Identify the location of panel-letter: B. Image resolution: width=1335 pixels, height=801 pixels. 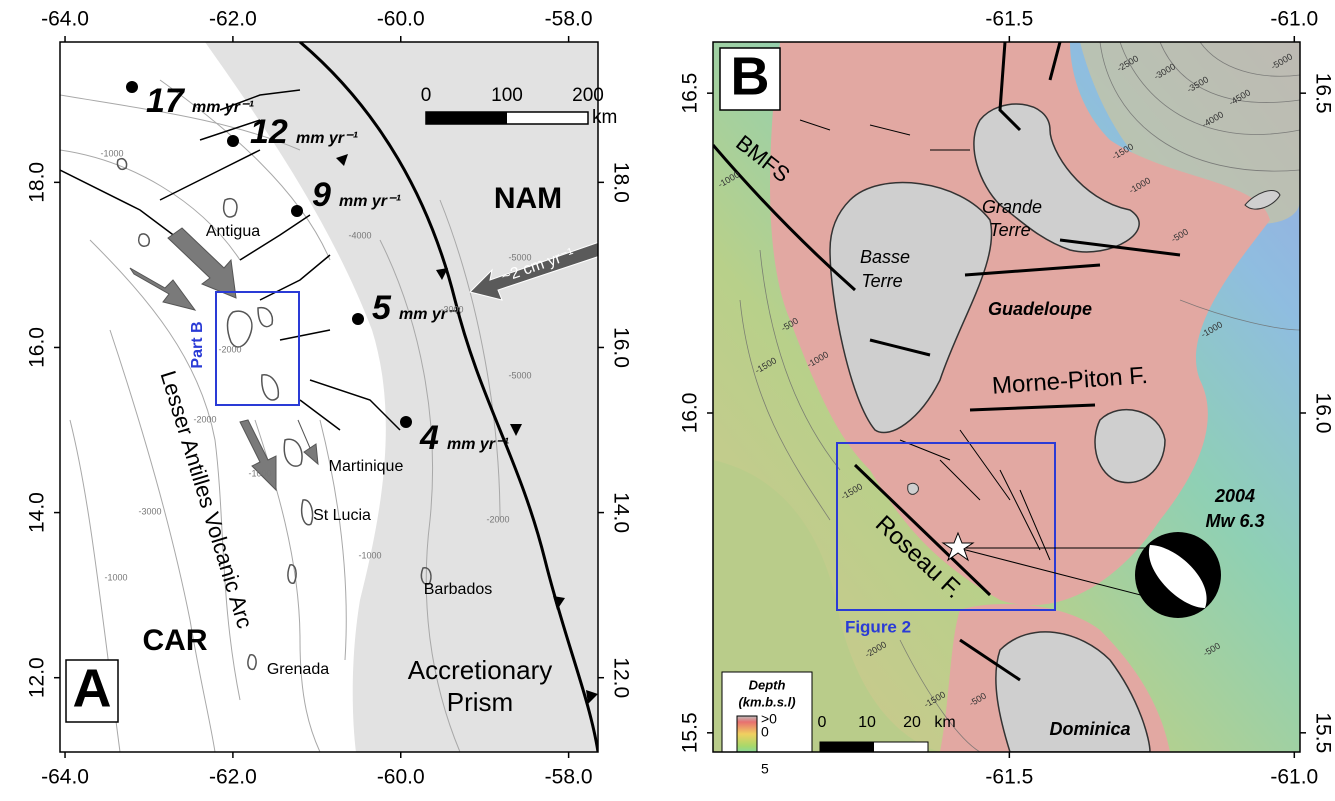
(750, 76).